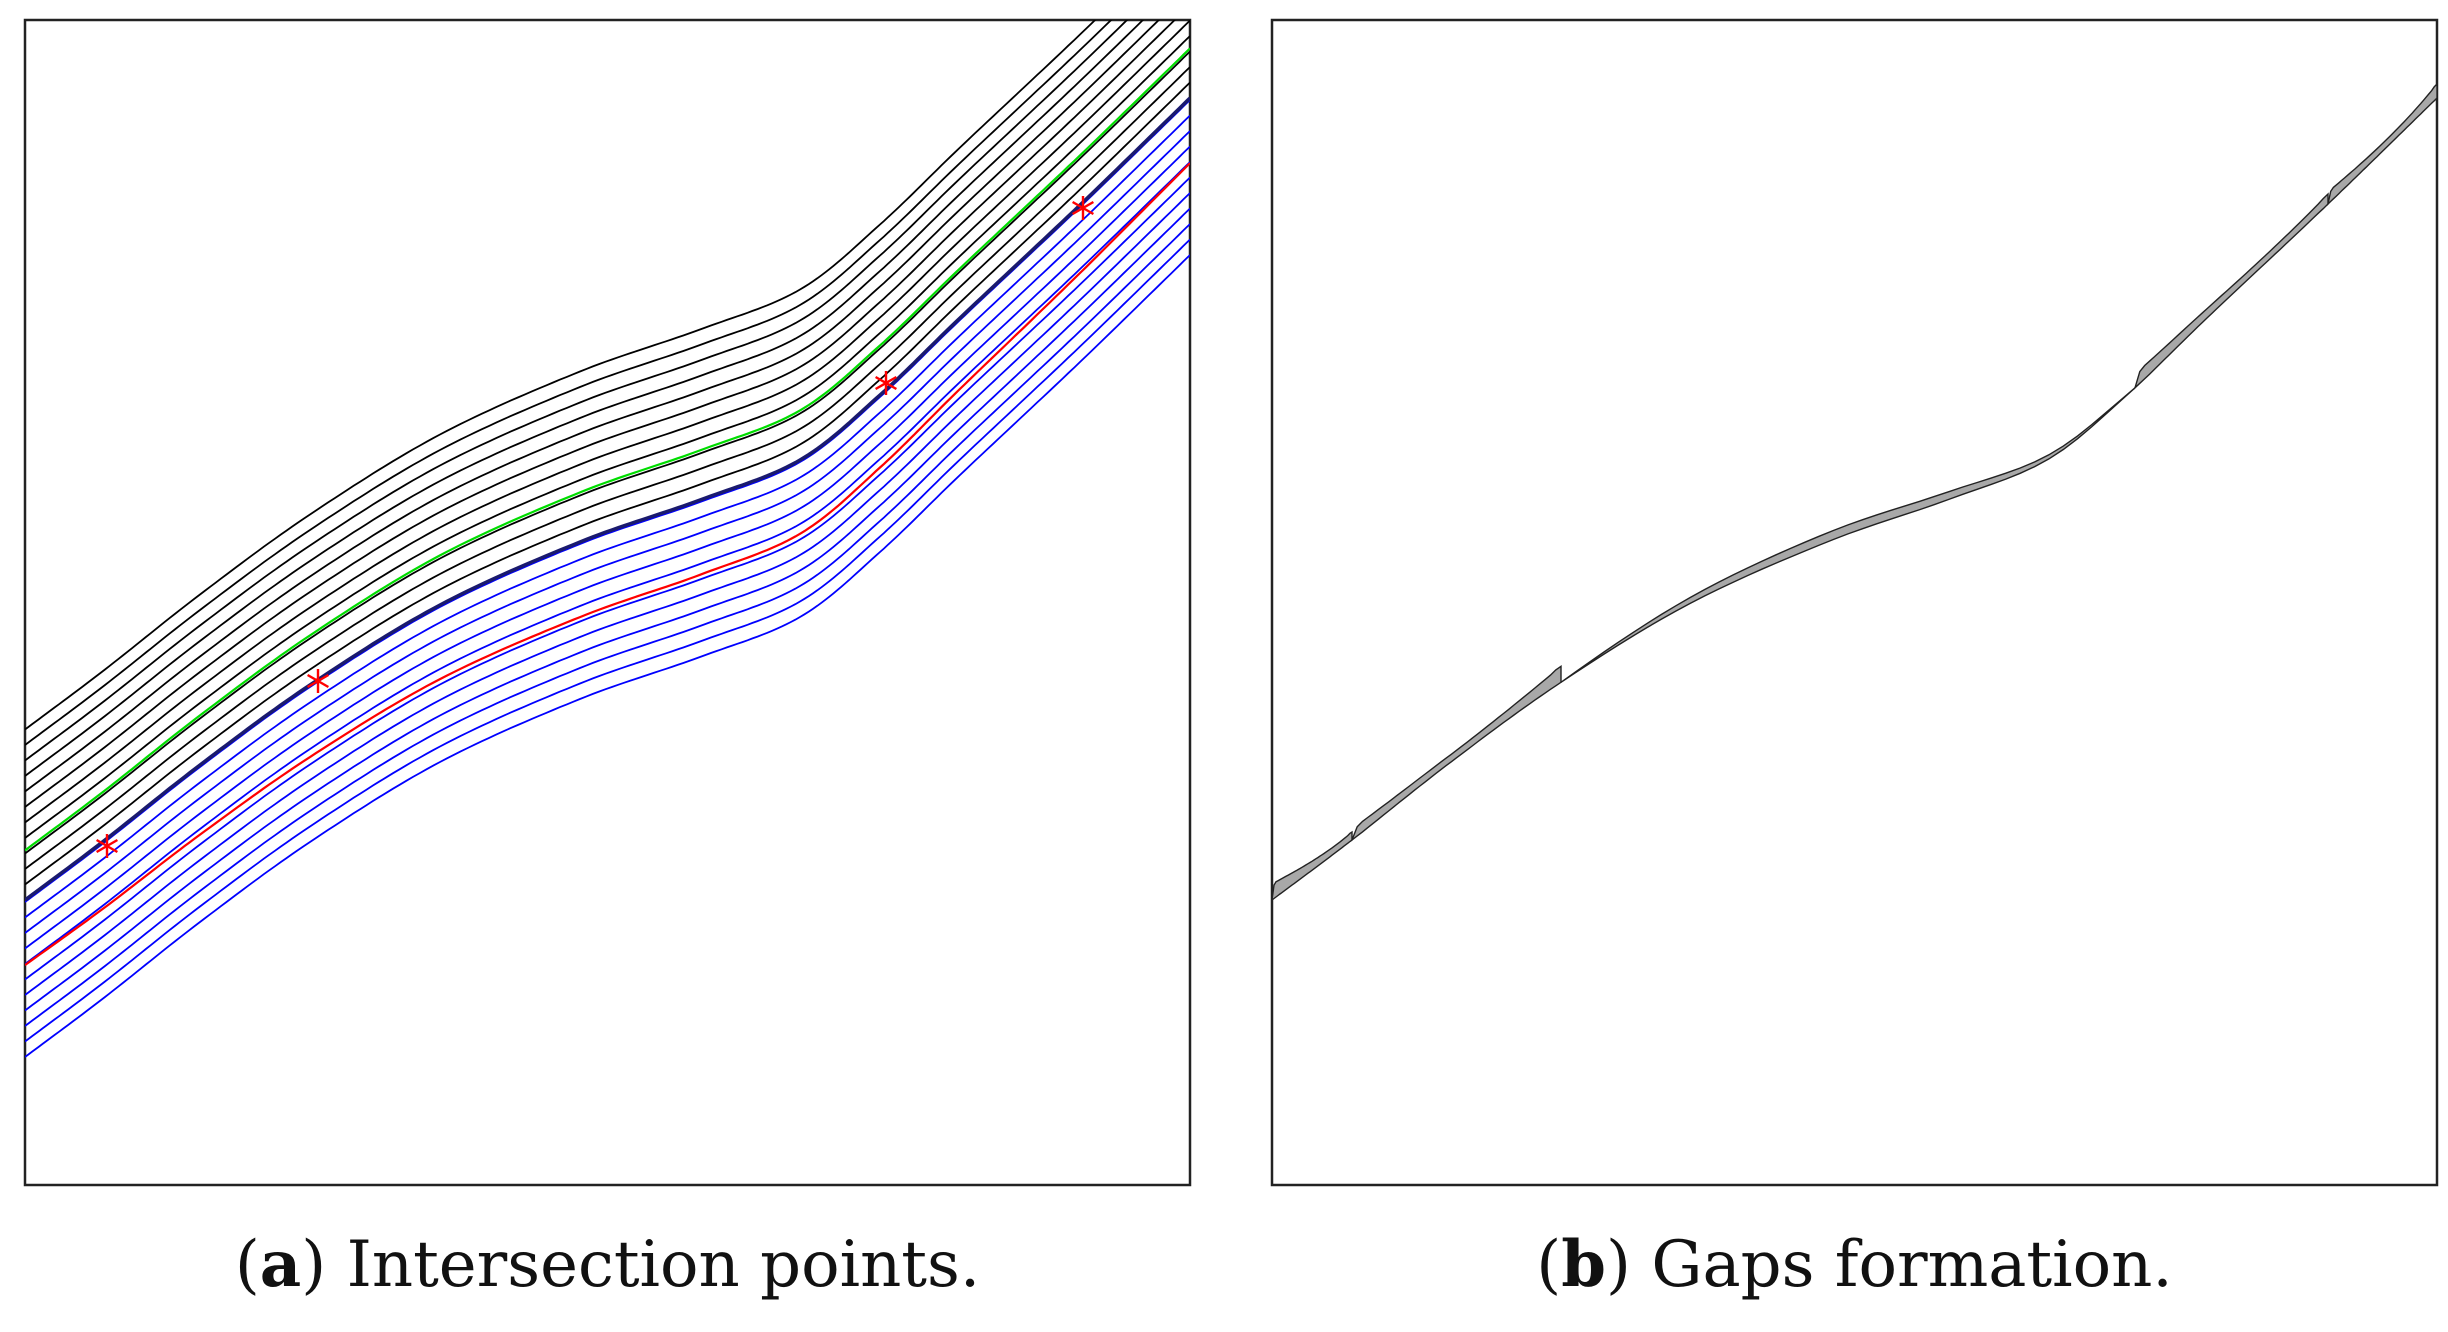 The height and width of the screenshot is (1332, 2448). I want to click on caption-b-letter: b, so click(1584, 1264).